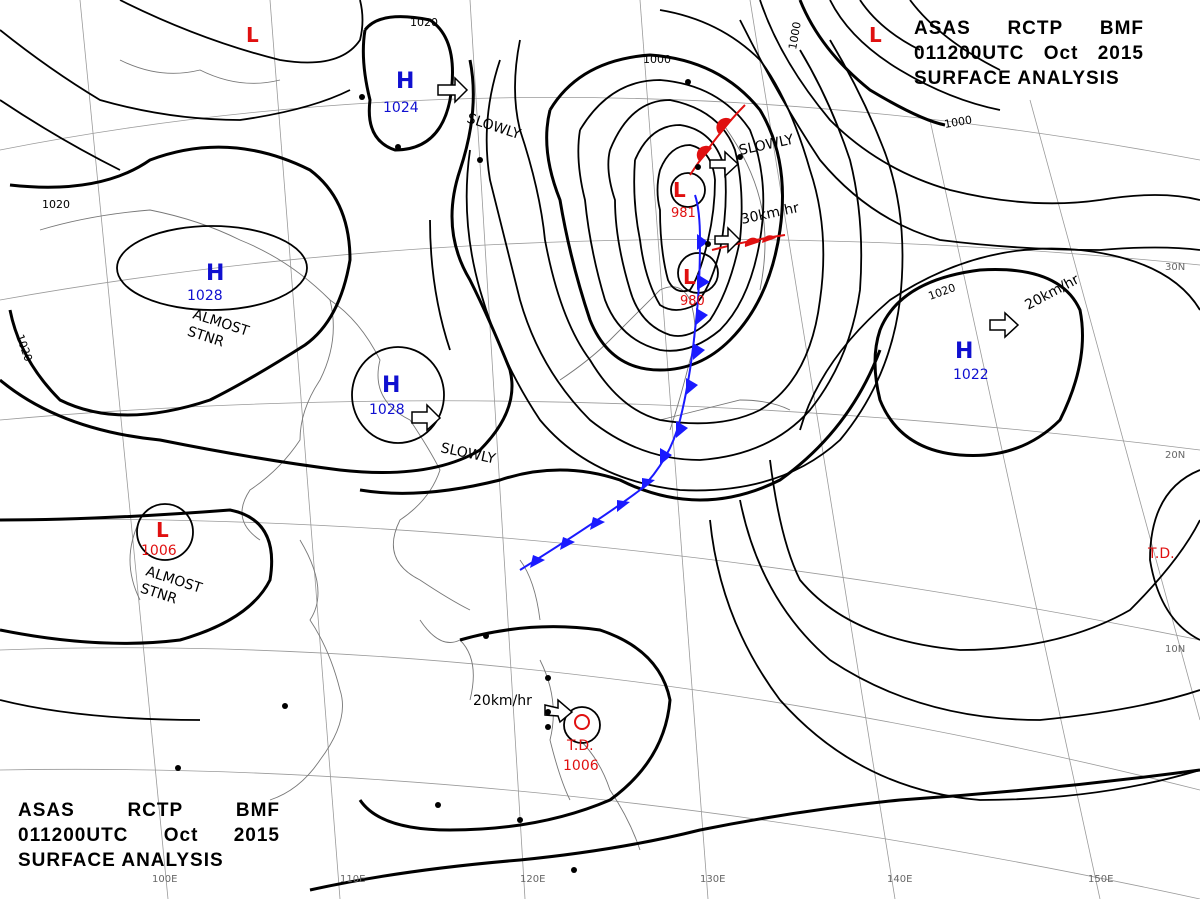 The height and width of the screenshot is (899, 1200). I want to click on isobar-label-1000-right: 1000, so click(795, 36).